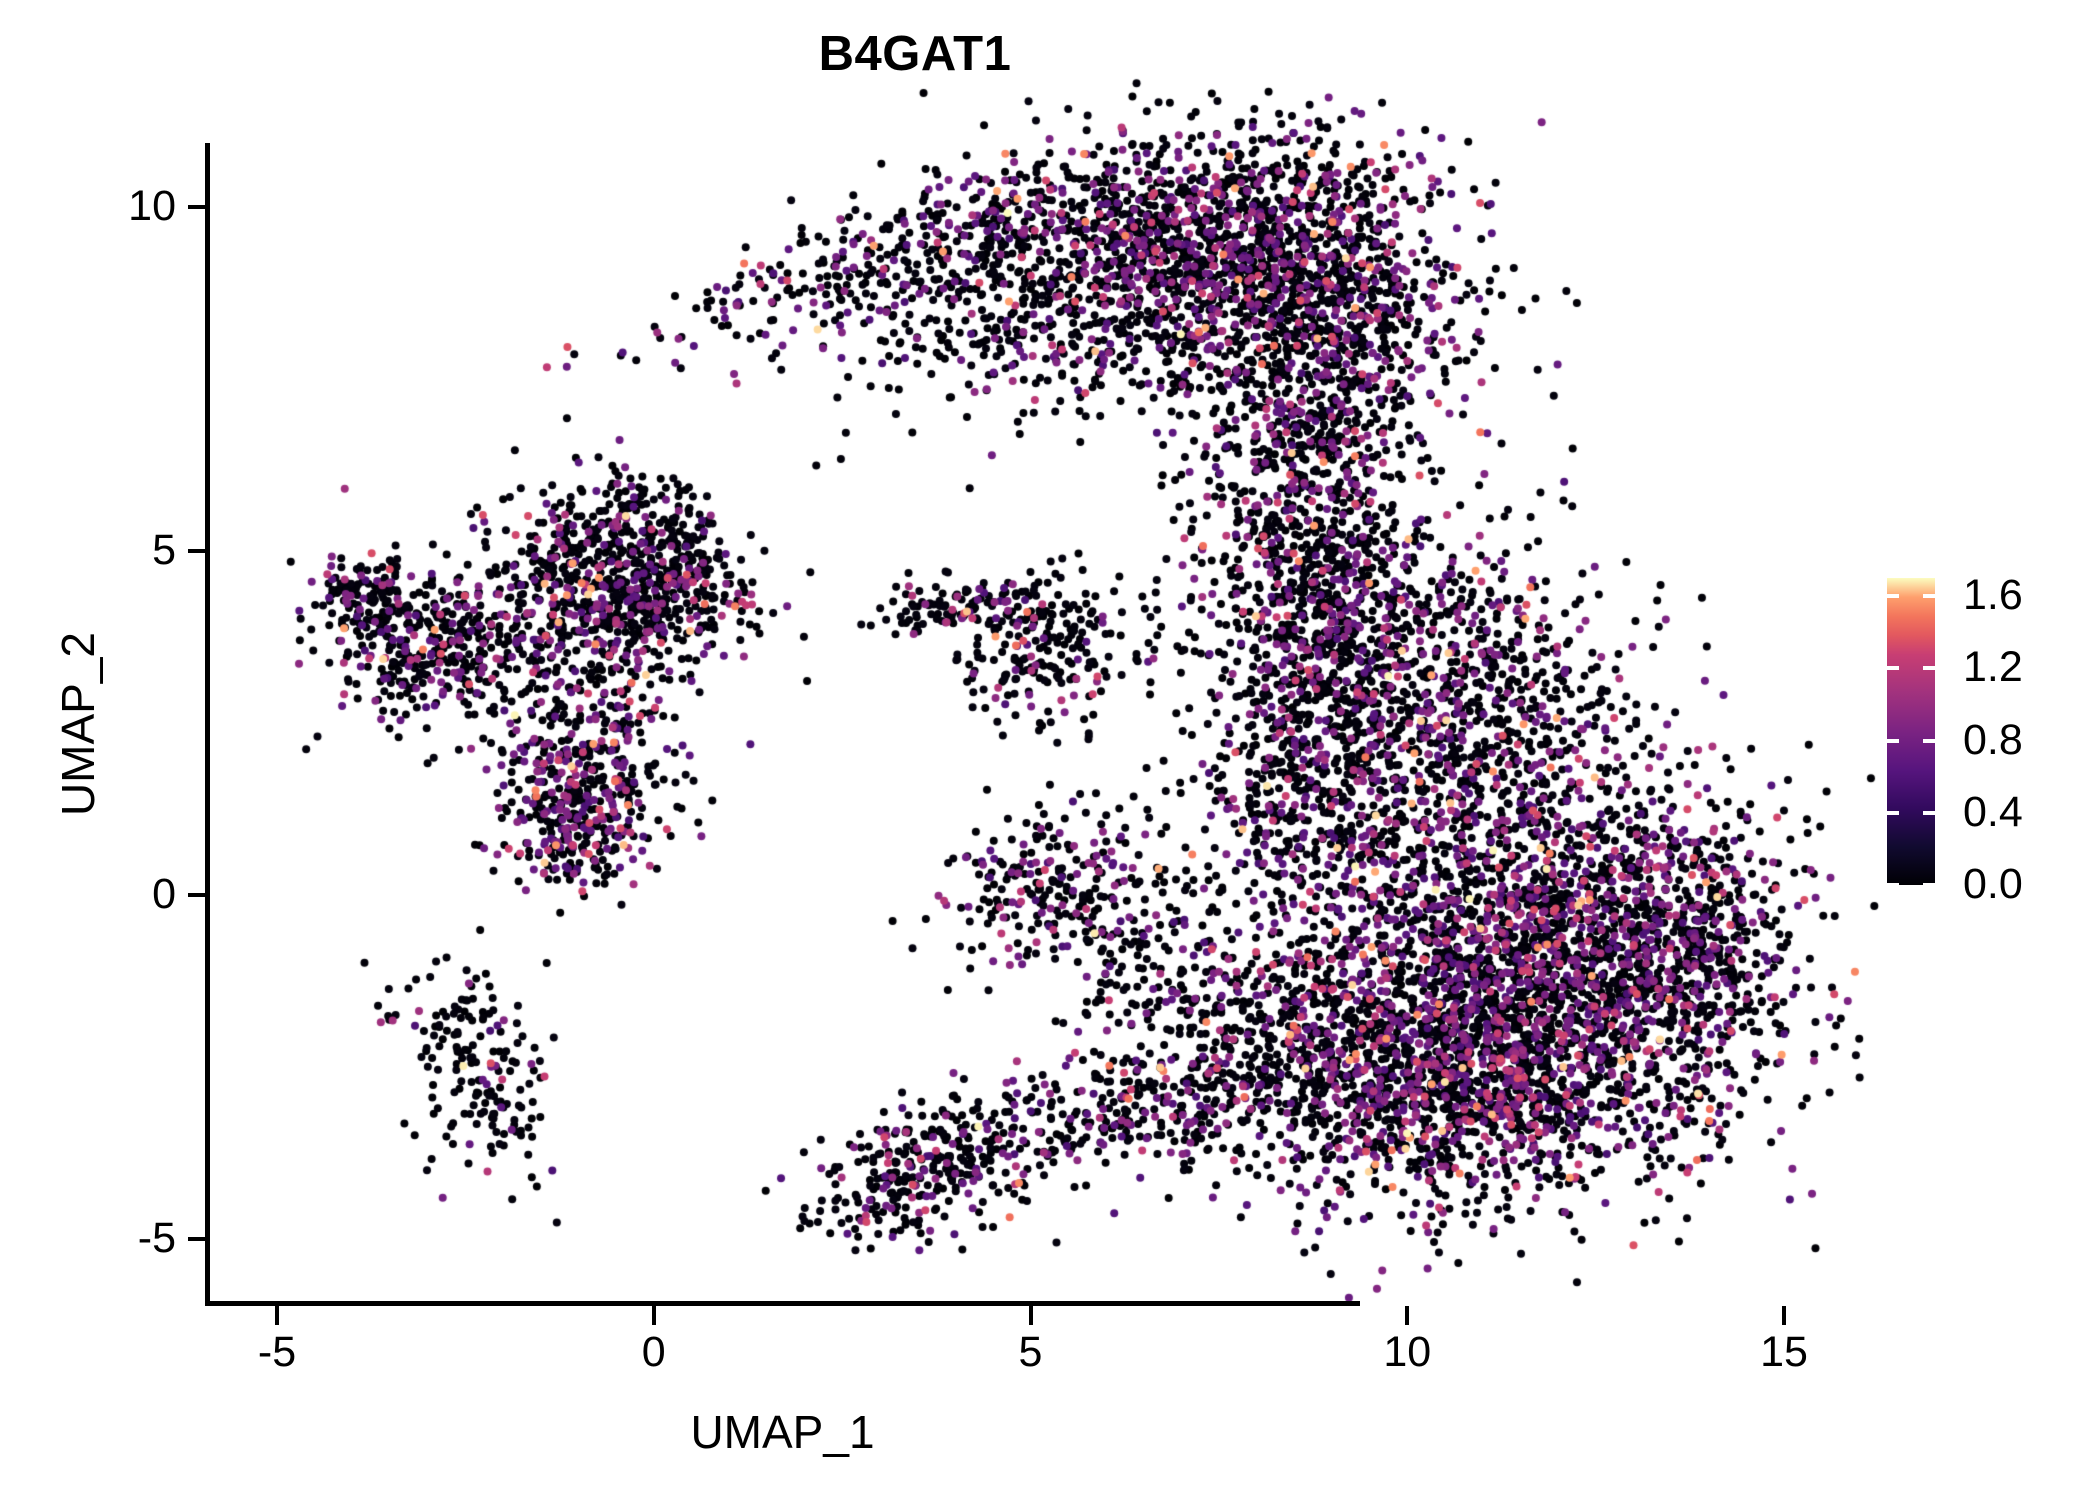 This screenshot has width=2100, height=1500. Describe the element at coordinates (782, 1432) in the screenshot. I see `x-axis-title: UMAP_1` at that location.